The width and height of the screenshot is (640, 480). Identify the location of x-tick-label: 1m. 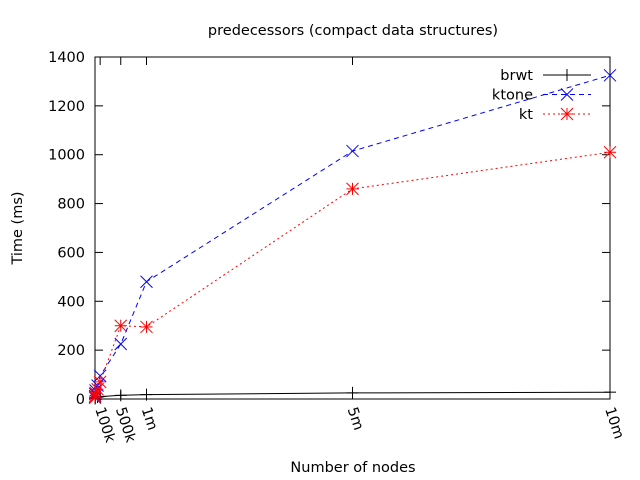
(149, 418).